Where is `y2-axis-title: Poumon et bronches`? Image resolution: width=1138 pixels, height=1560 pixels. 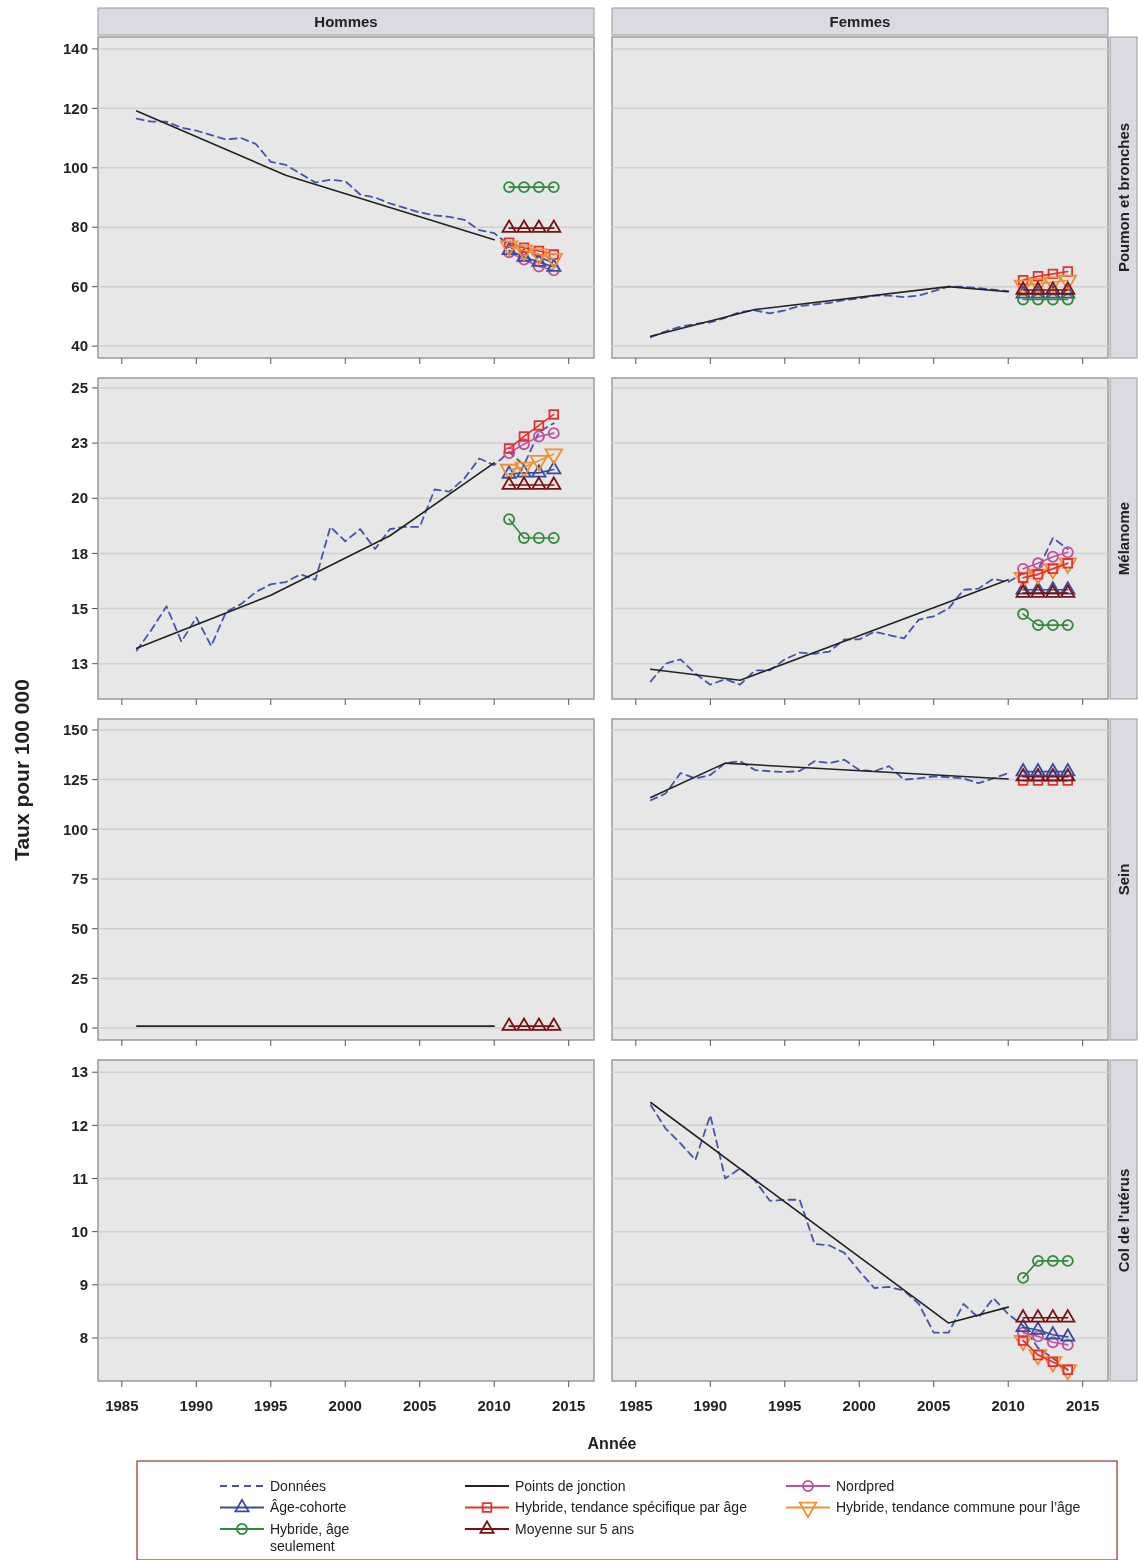 y2-axis-title: Poumon et bronches is located at coordinates (1123, 197).